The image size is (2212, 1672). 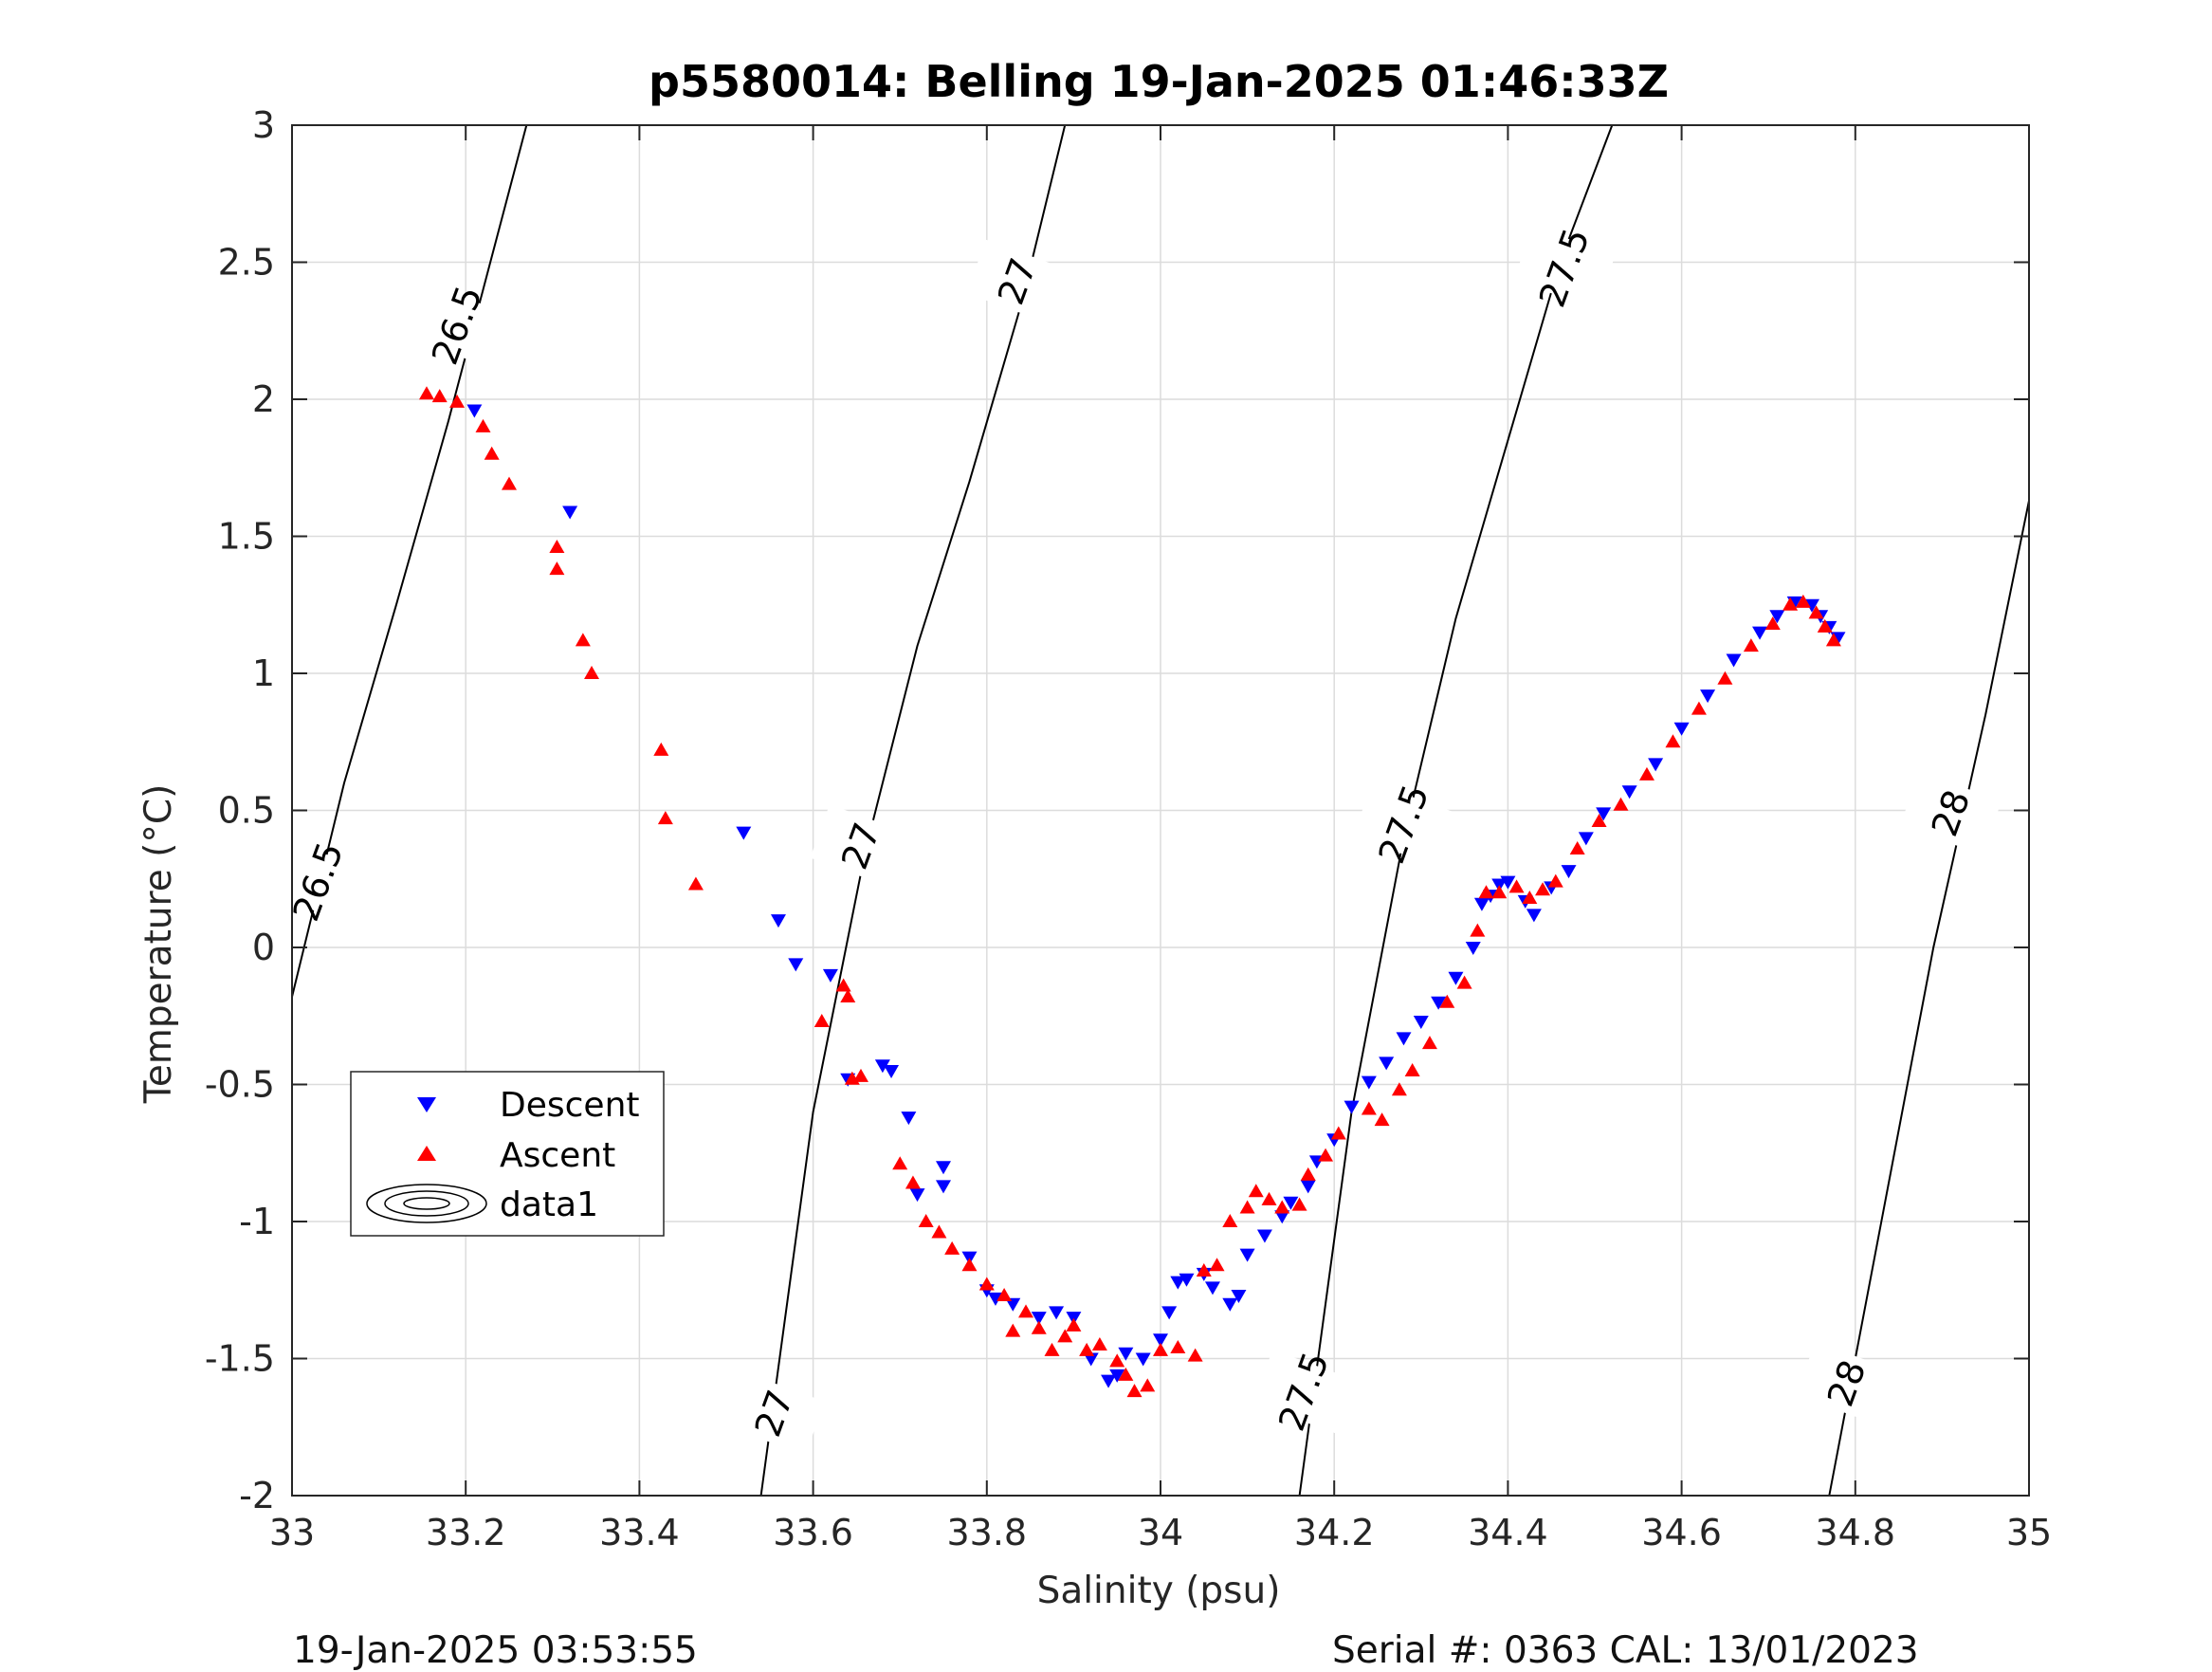 I want to click on y-tick-label: -1.5, so click(x=240, y=1359).